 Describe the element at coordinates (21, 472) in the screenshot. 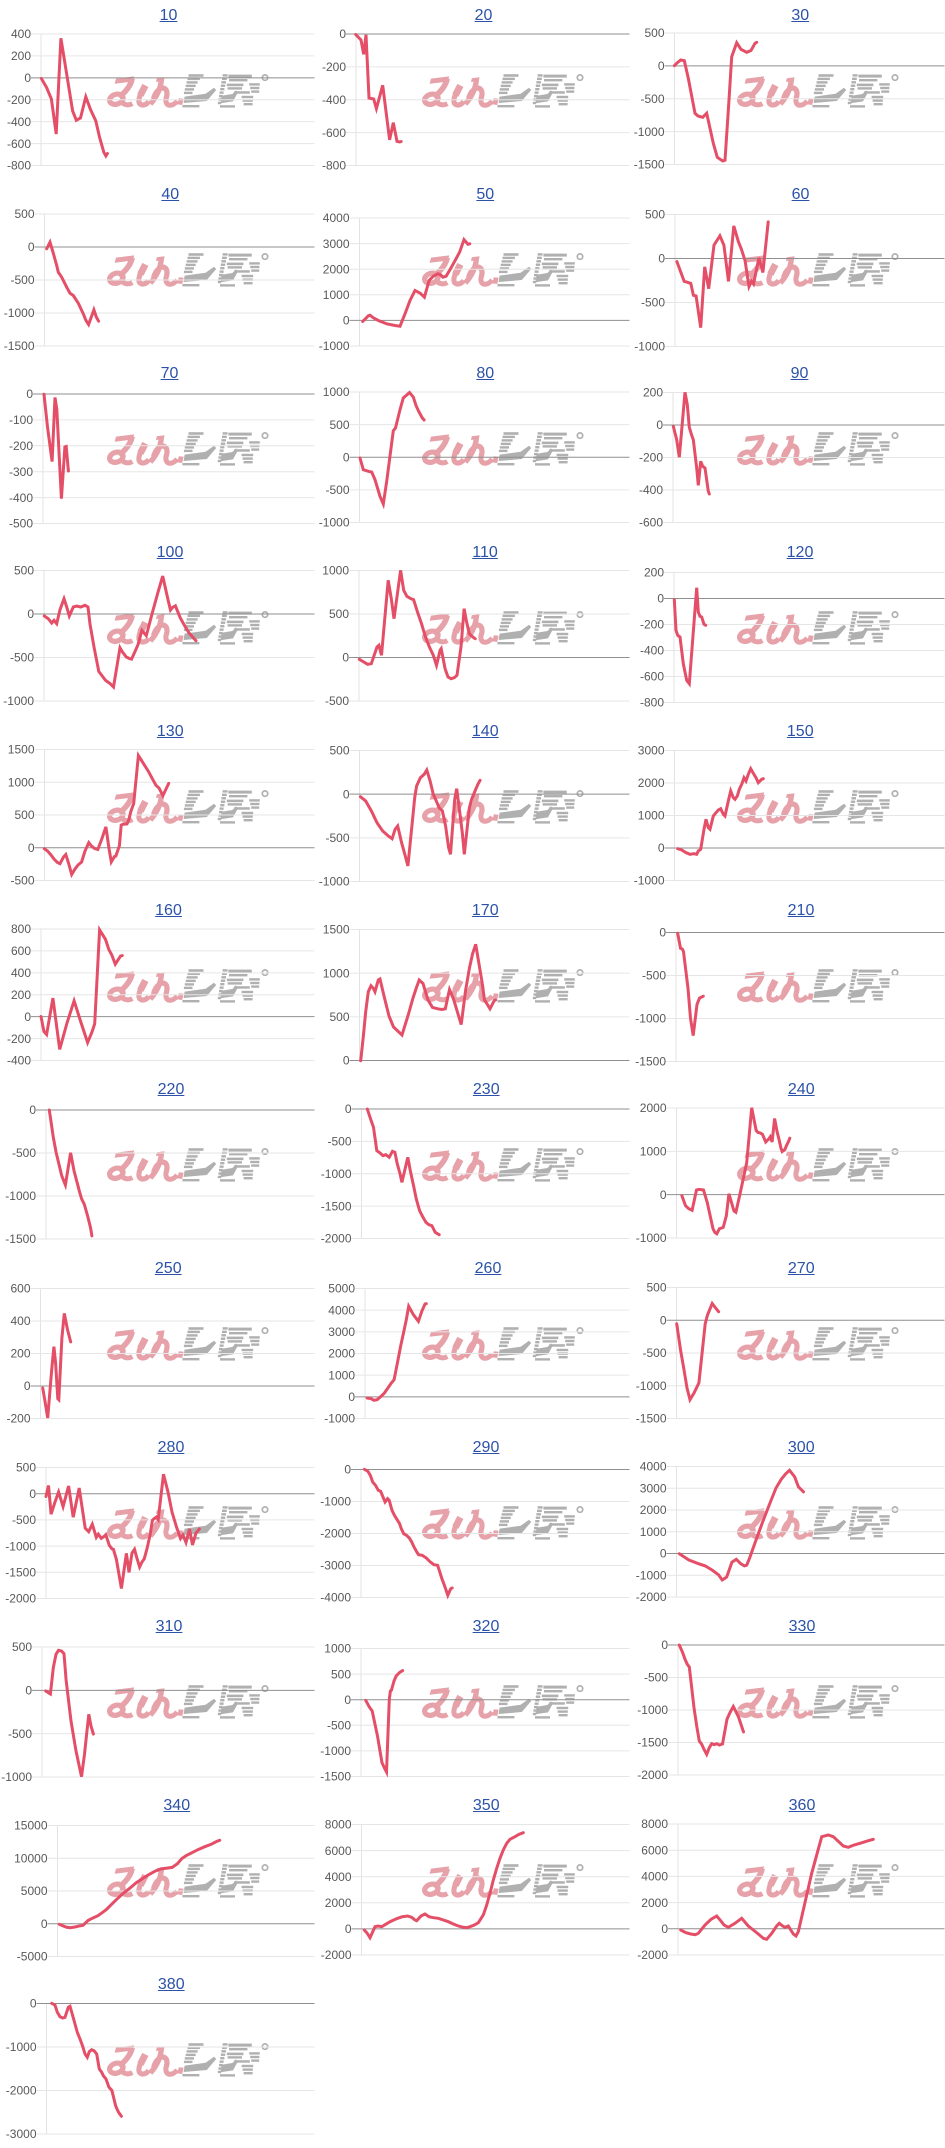

I see `svg-text: -300` at that location.